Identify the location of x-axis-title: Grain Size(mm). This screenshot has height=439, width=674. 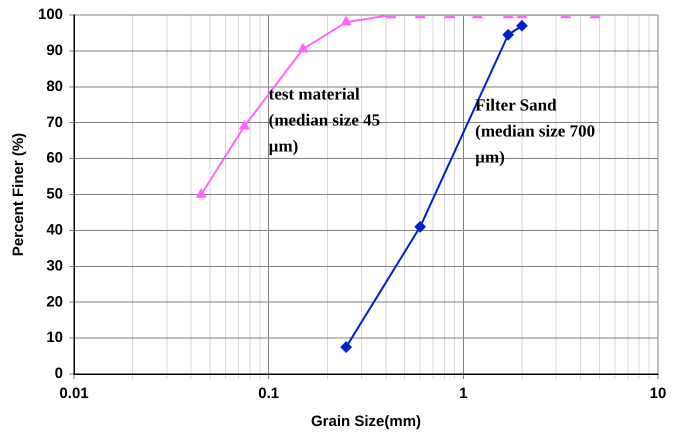
(366, 421).